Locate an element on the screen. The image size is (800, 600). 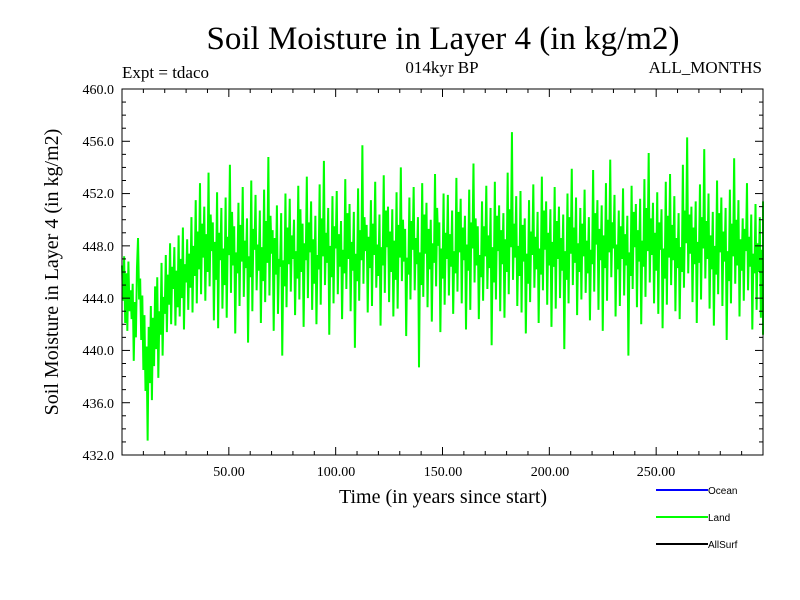
expt-label: Expt = tdaco is located at coordinates (165, 72).